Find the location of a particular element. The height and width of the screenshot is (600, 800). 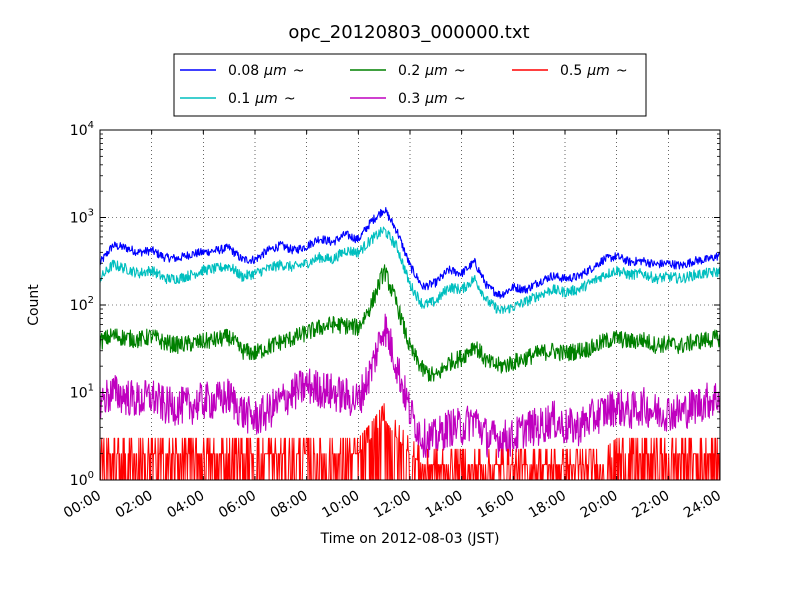

y-tick-label: 10³ is located at coordinates (82, 217).